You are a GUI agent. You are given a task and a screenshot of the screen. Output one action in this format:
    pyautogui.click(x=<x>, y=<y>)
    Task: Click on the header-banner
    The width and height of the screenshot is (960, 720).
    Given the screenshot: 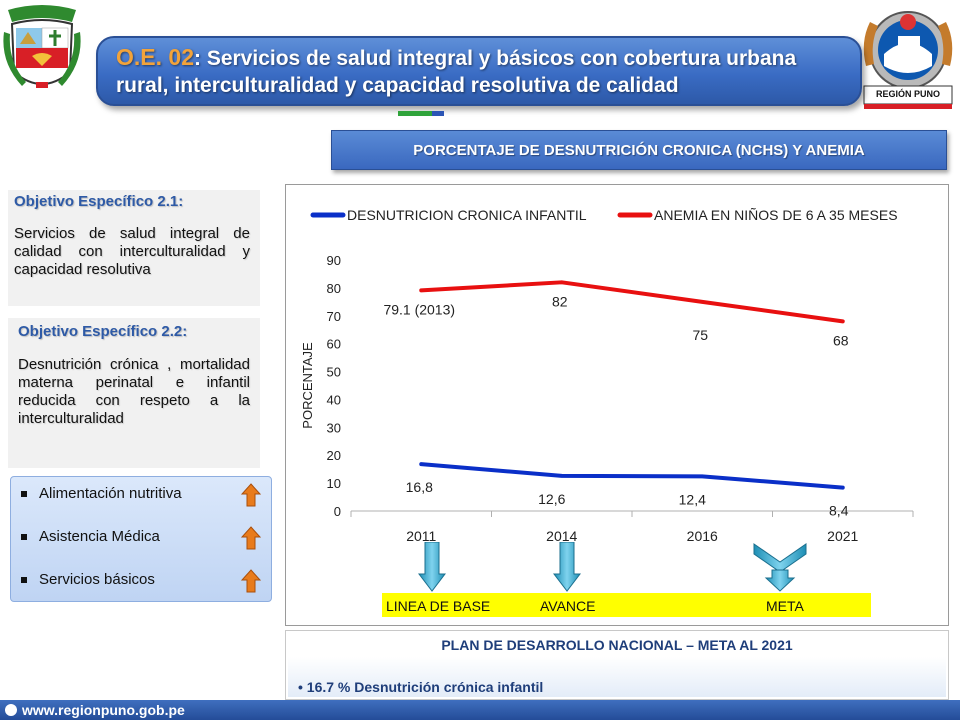 What is the action you would take?
    pyautogui.click(x=479, y=71)
    